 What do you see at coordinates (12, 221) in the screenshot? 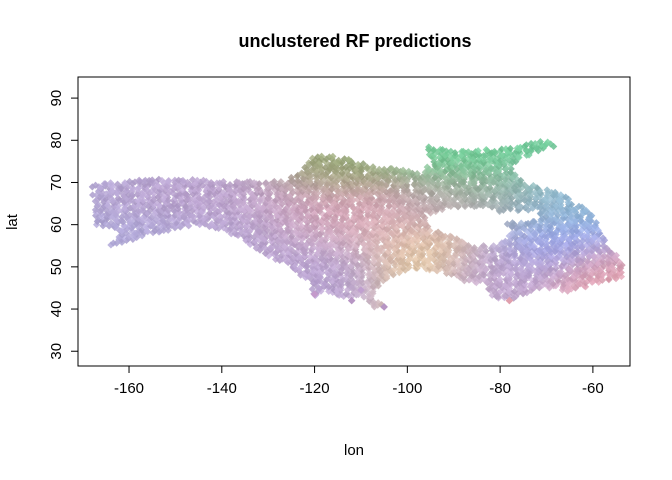
I see `y-axis-label: lat` at bounding box center [12, 221].